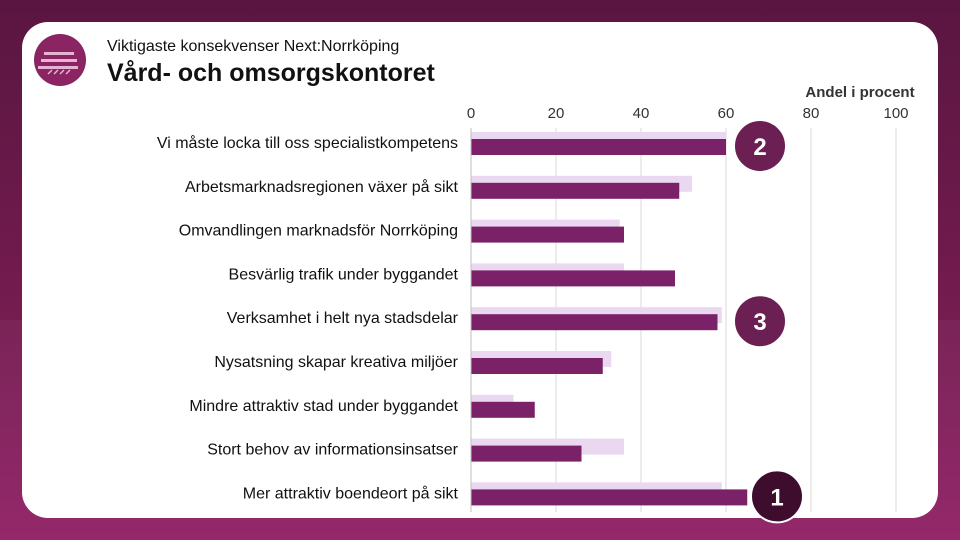 The height and width of the screenshot is (540, 960). I want to click on category-label: Omvandlingen marknadsför Norrköping, so click(318, 231).